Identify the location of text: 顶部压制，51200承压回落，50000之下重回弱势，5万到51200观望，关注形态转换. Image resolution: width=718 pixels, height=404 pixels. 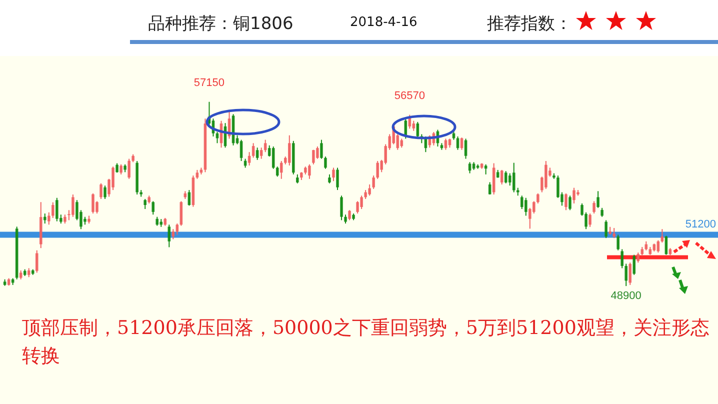
(366, 342).